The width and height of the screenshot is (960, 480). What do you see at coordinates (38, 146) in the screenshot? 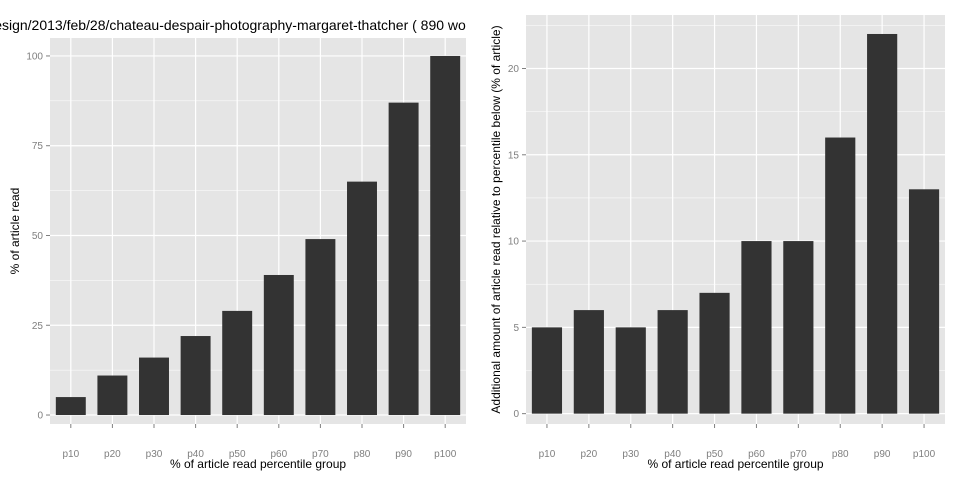
I see `y-tick-label: 75` at bounding box center [38, 146].